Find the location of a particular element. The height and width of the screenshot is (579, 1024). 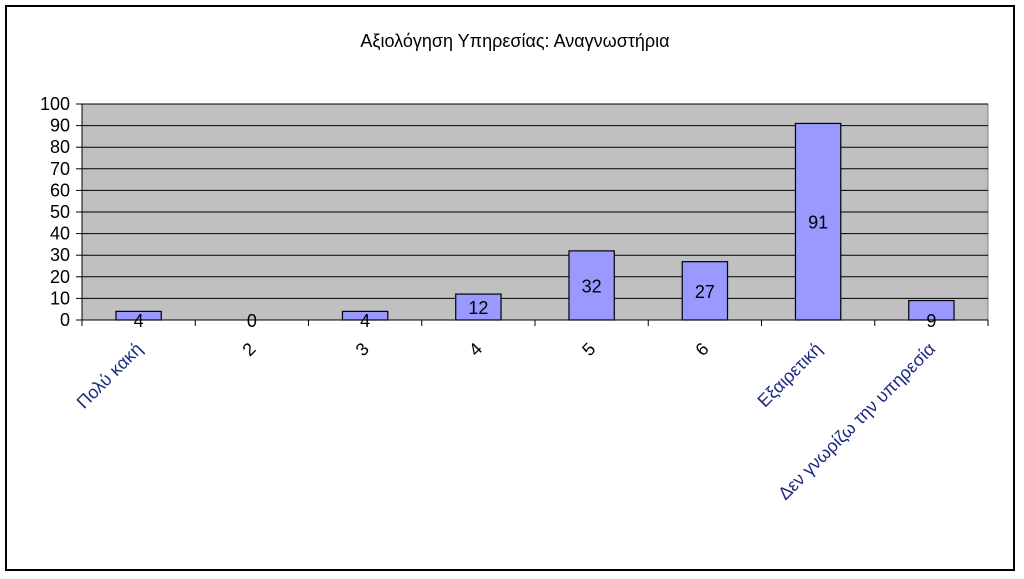

bar is located at coordinates (818, 221).